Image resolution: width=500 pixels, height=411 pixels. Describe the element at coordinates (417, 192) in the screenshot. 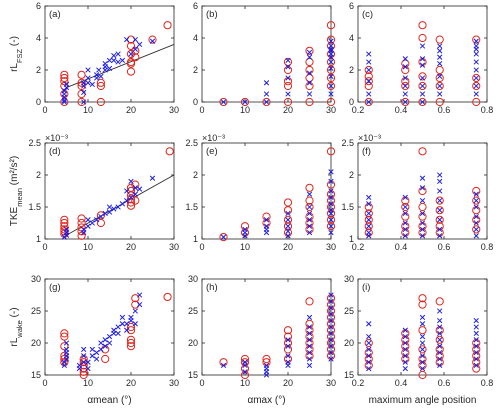

I see `panel-f: 0.2 0.4 0.6 0.8 1 1.5 2 2.5 ×10⁻³ (f)` at that location.